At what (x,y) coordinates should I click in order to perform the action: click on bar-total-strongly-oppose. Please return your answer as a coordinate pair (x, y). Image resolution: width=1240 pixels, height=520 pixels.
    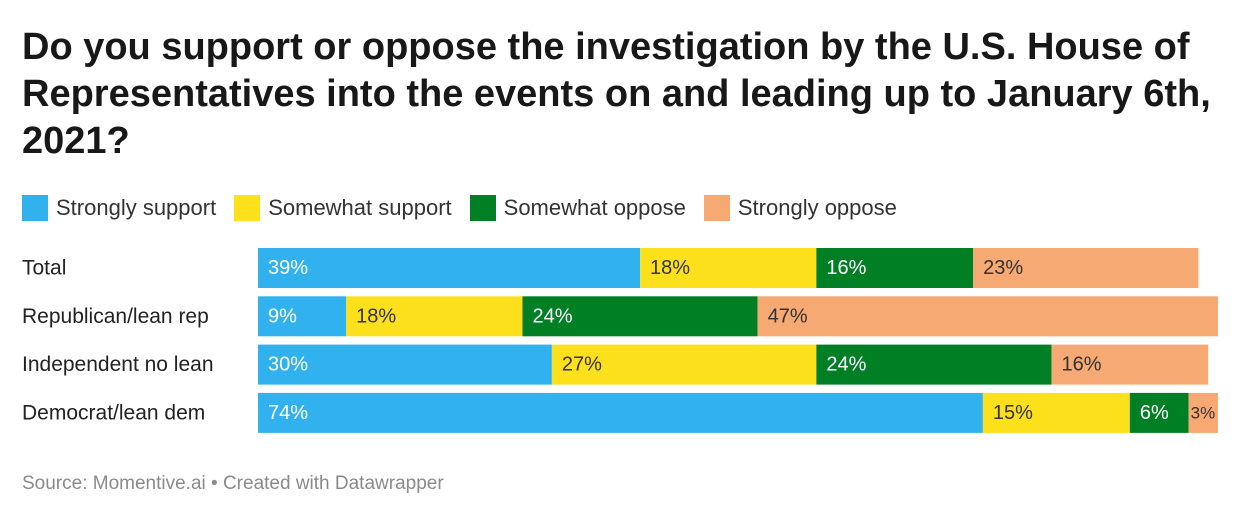
    Looking at the image, I should click on (1086, 268).